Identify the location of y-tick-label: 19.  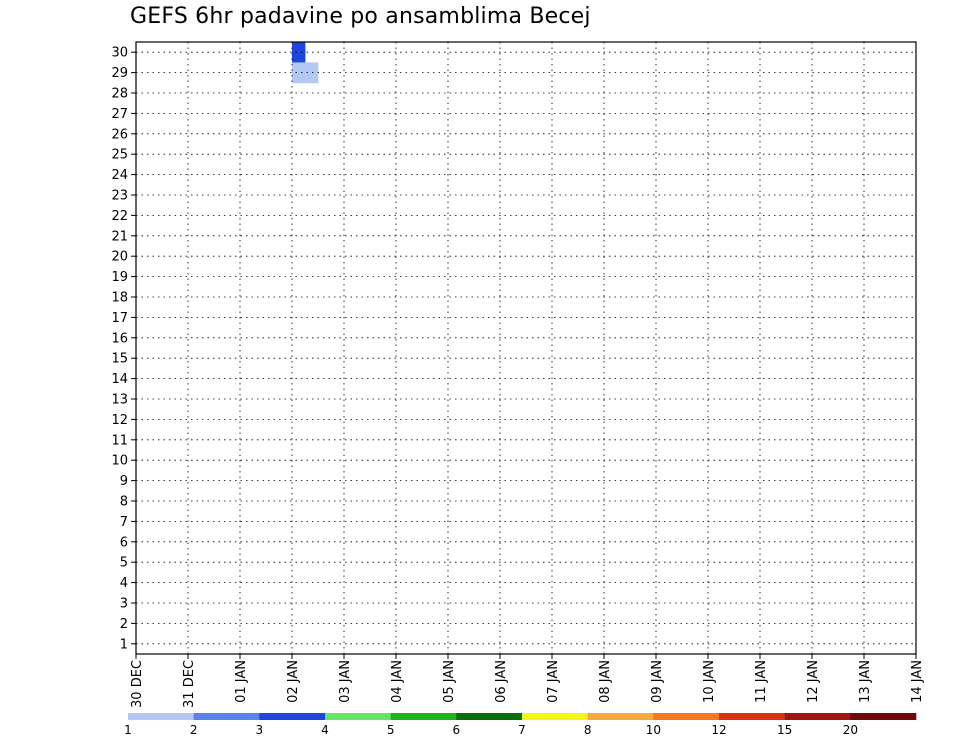
(119, 277).